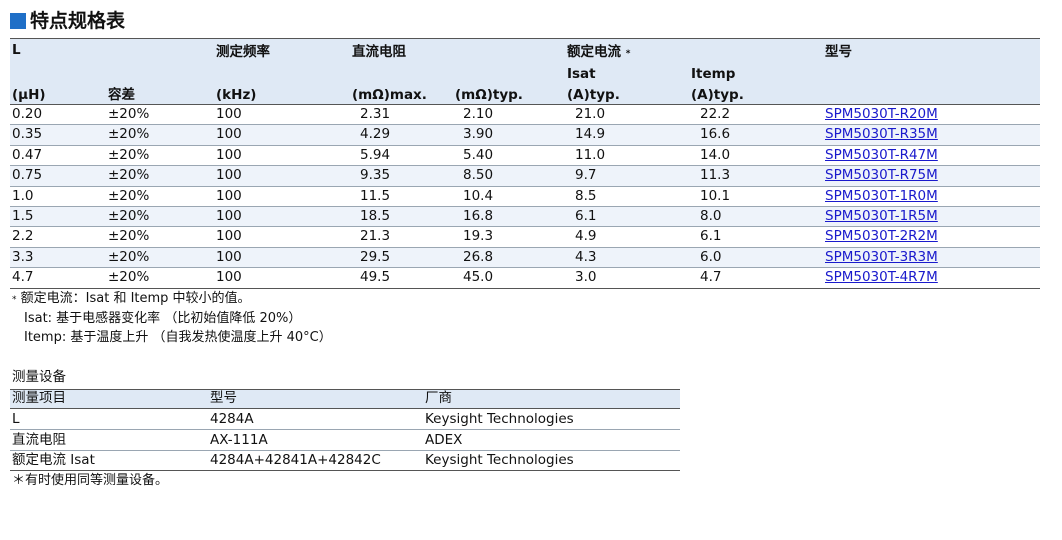 This screenshot has height=540, width=1062. I want to click on table-cell: 4284A, so click(232, 419).